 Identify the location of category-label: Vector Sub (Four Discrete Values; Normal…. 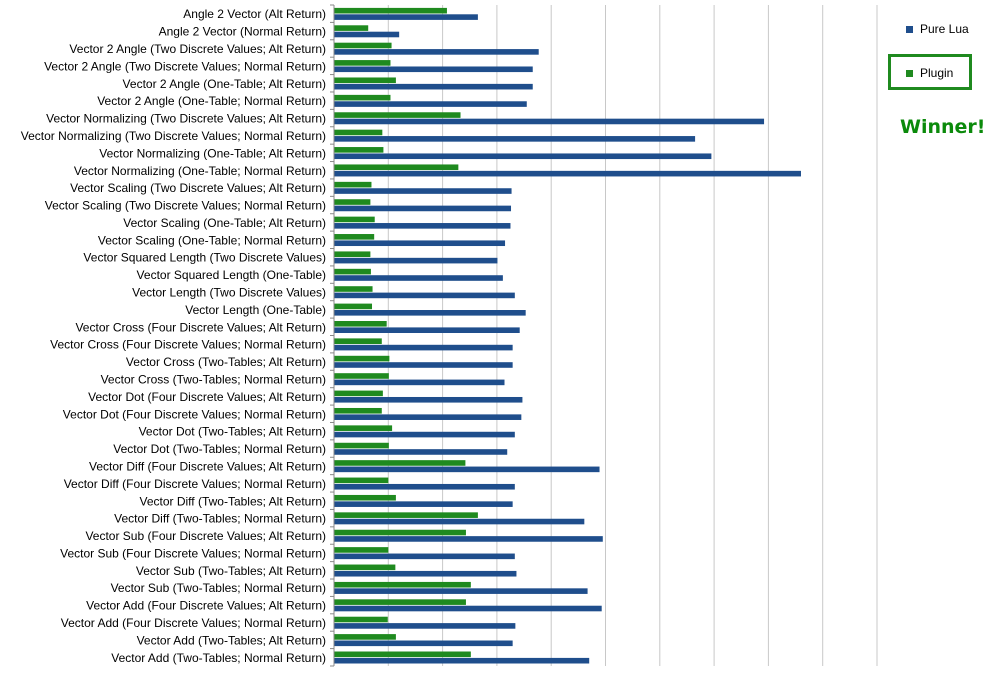
(193, 553).